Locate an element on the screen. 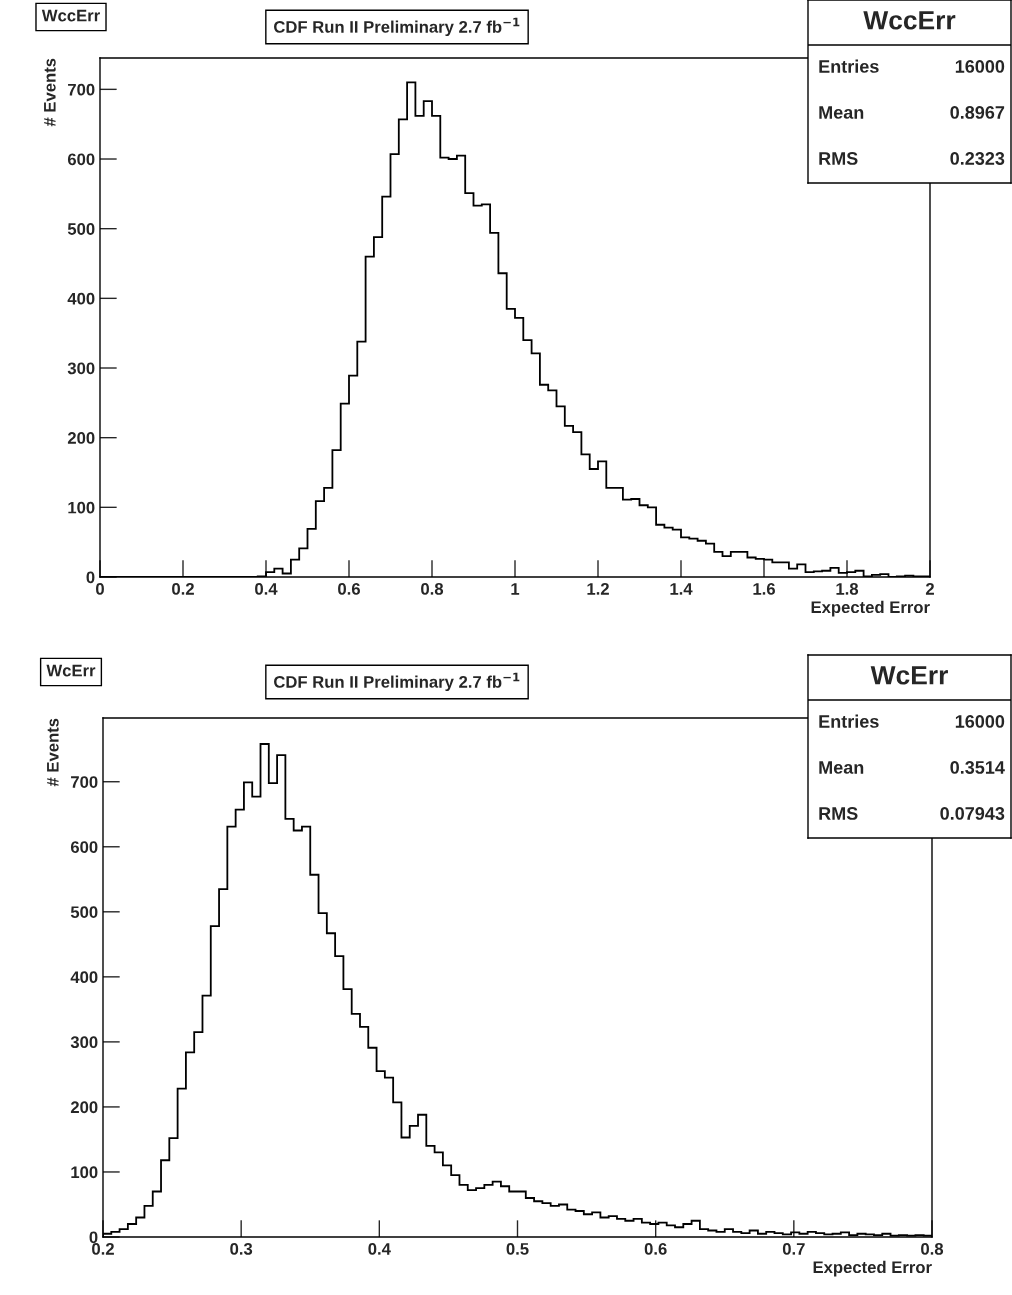  x-tick-label: 0.3 is located at coordinates (241, 1249).